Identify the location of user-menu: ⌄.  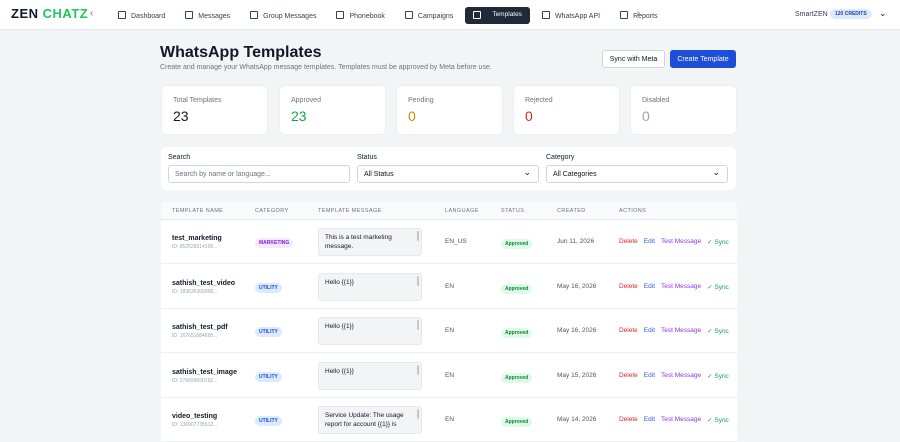
(883, 13).